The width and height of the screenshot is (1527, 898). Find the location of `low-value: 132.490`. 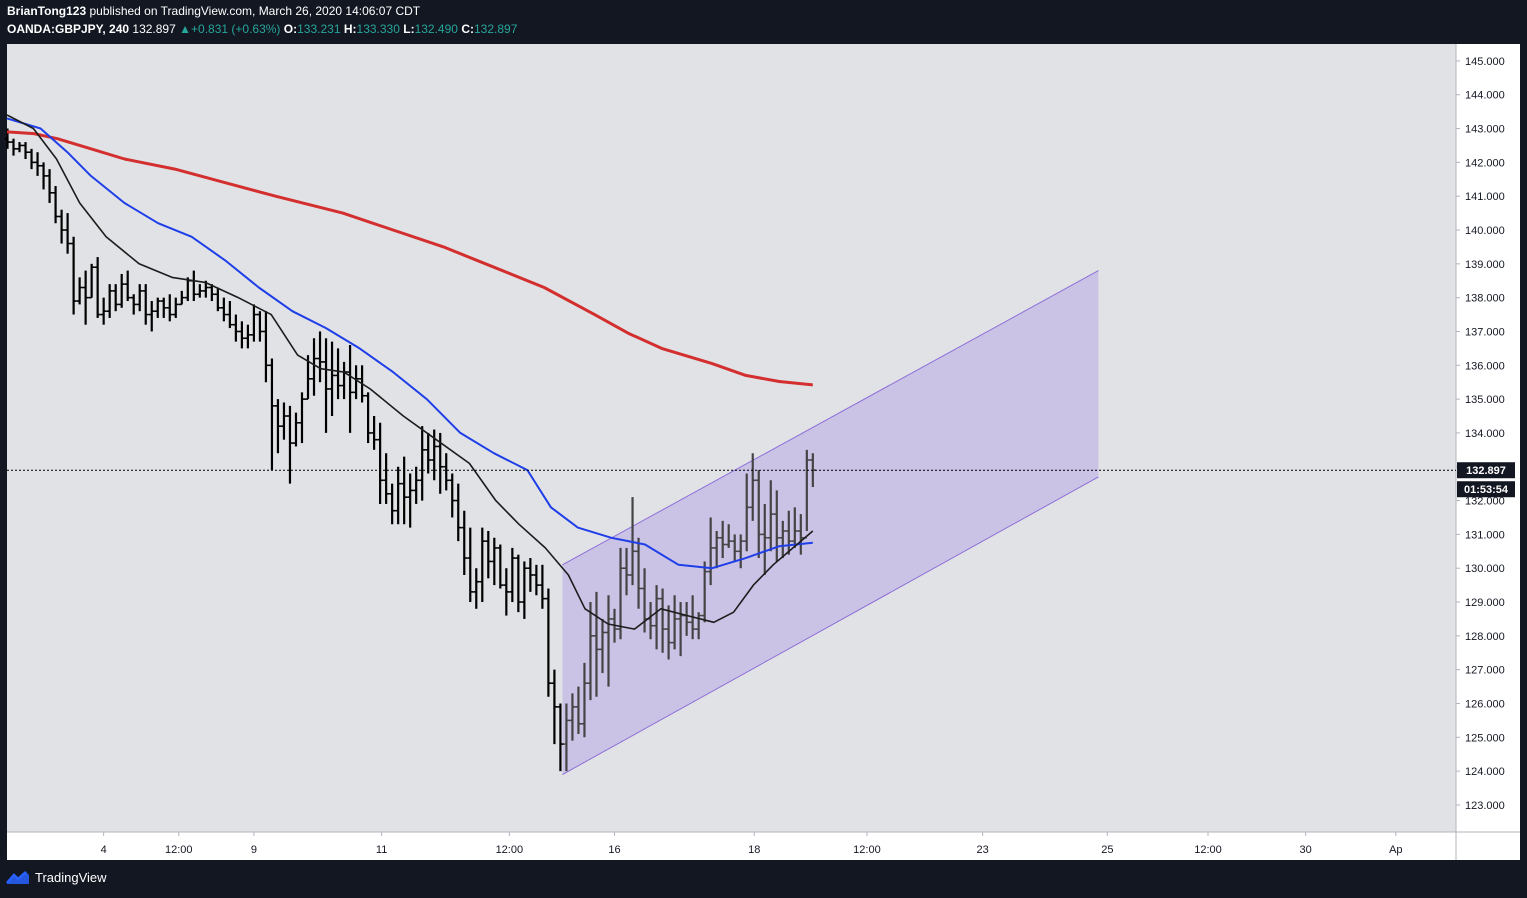

low-value: 132.490 is located at coordinates (436, 29).